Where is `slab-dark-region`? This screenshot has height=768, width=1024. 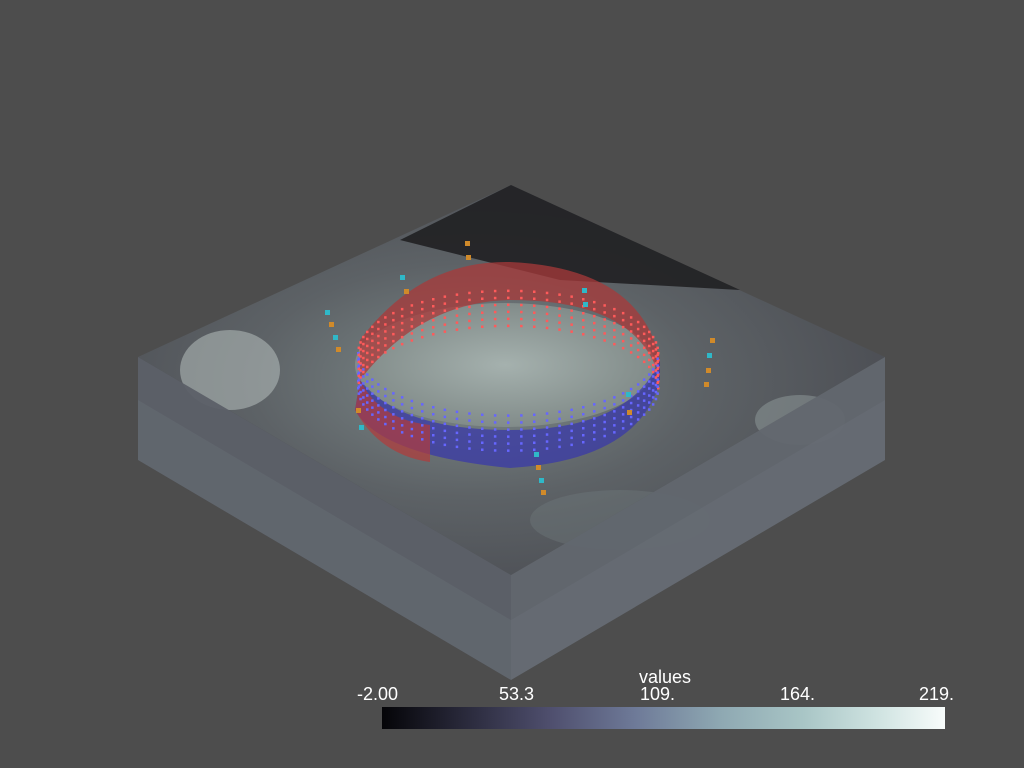 slab-dark-region is located at coordinates (570, 237).